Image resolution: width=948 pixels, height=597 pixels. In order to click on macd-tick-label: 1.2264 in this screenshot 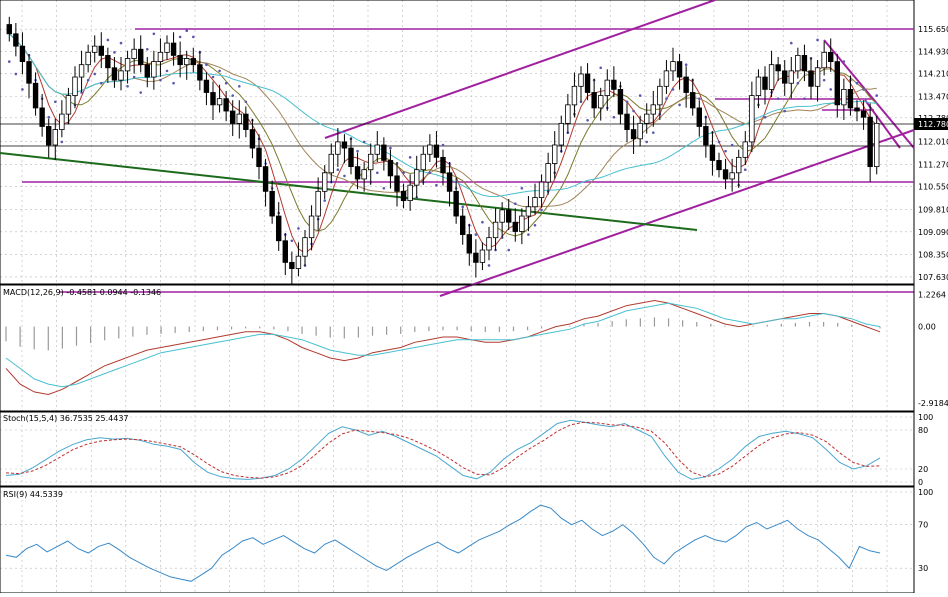, I will do `click(932, 295)`.